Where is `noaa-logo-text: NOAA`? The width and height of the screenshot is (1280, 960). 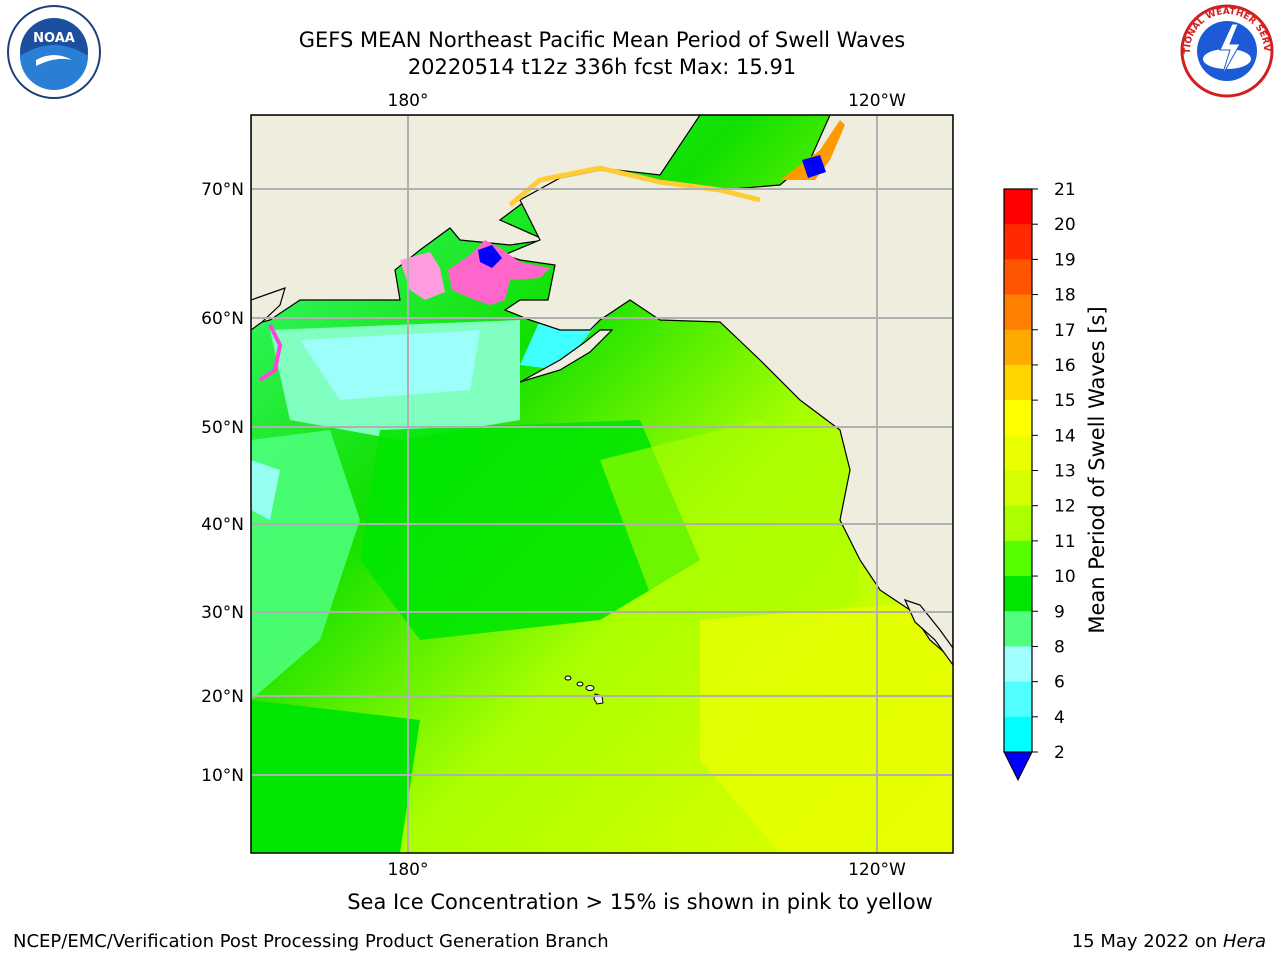
noaa-logo-text: NOAA is located at coordinates (54, 38).